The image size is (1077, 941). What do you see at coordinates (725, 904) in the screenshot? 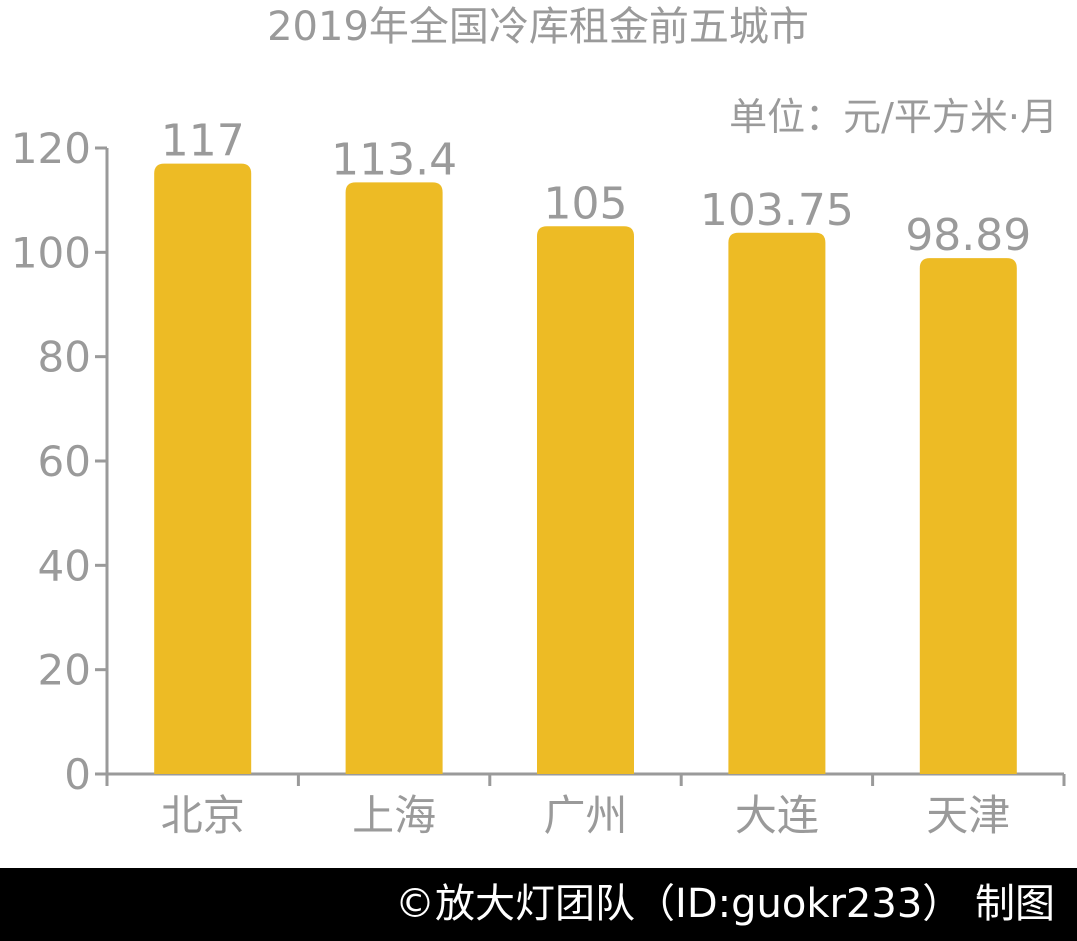
I see `credit-text: ©放大灯团队（ID:guokr233） 制图` at bounding box center [725, 904].